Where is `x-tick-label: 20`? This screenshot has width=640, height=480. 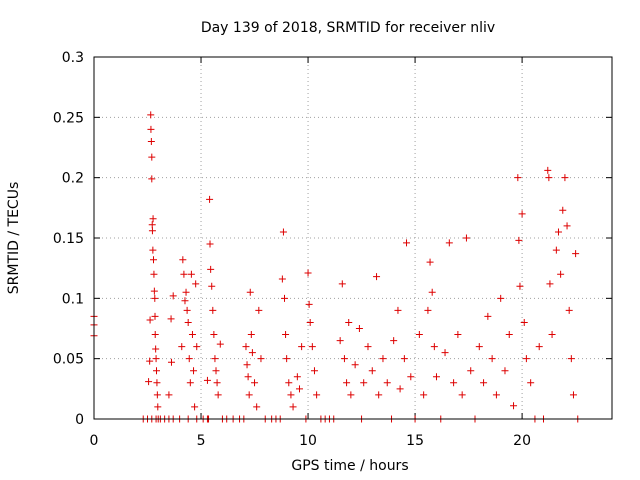 x-tick-label: 20 is located at coordinates (522, 441).